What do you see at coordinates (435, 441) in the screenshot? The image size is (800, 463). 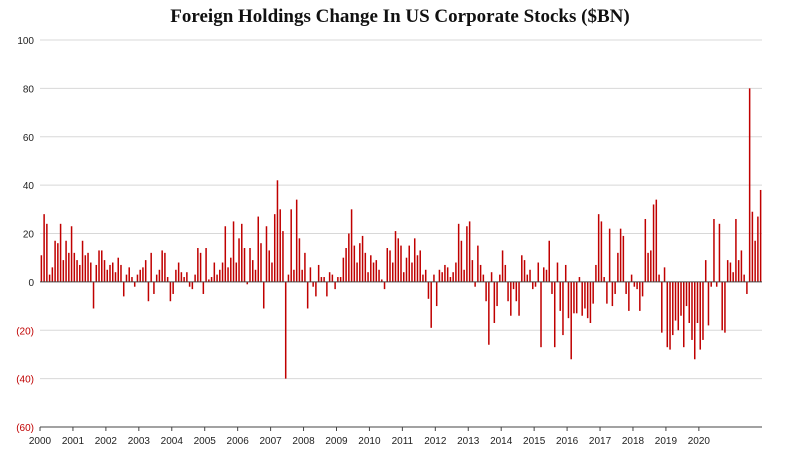 I see `x-tick-label: 2012` at bounding box center [435, 441].